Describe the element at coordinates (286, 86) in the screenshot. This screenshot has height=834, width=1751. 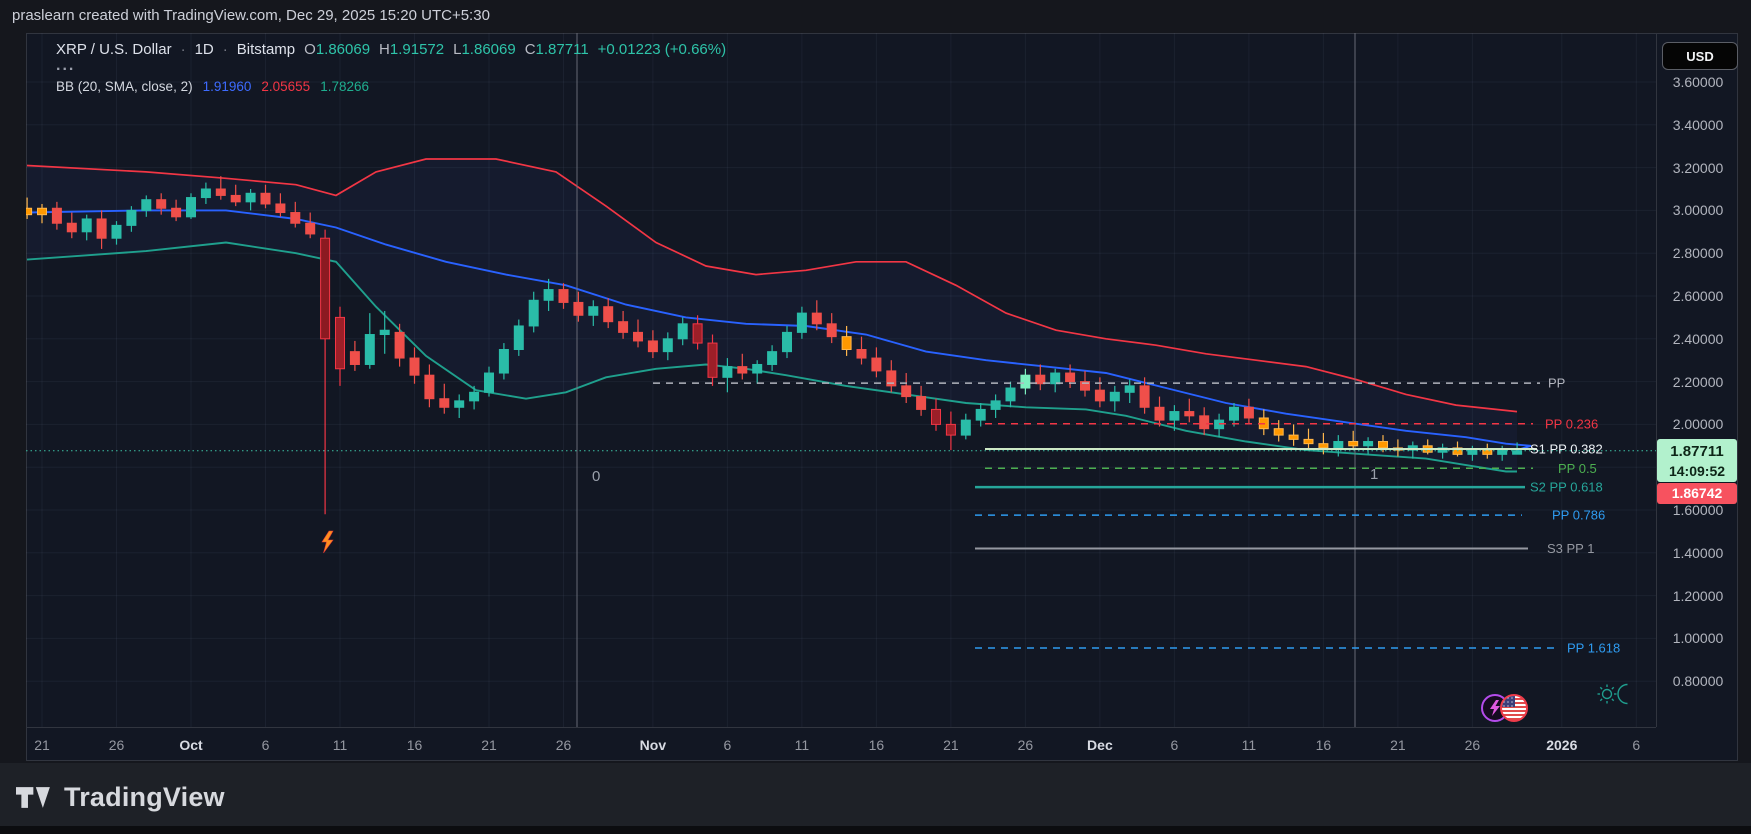
I see `bb-upper-value: 2.05655` at that location.